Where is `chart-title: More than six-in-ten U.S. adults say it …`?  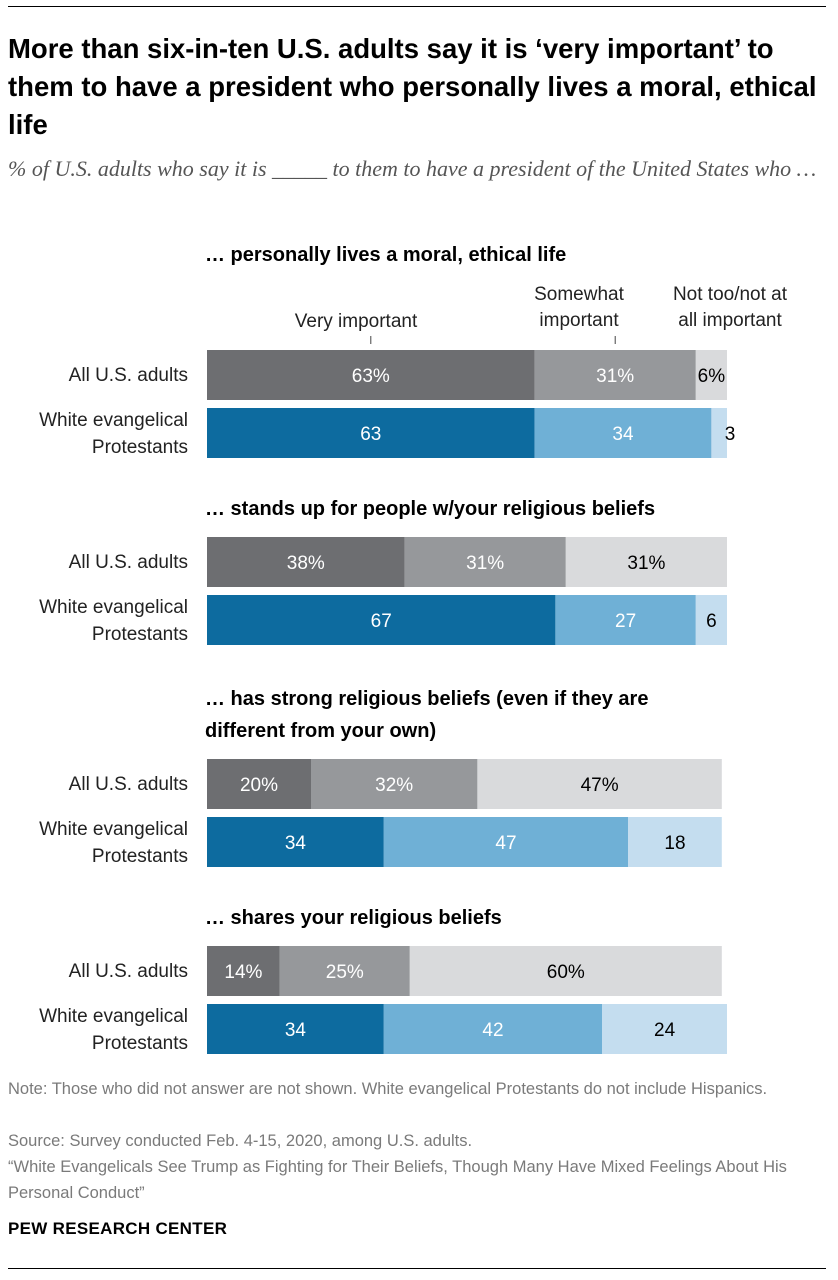
chart-title: More than six-in-ten U.S. adults say it … is located at coordinates (412, 86).